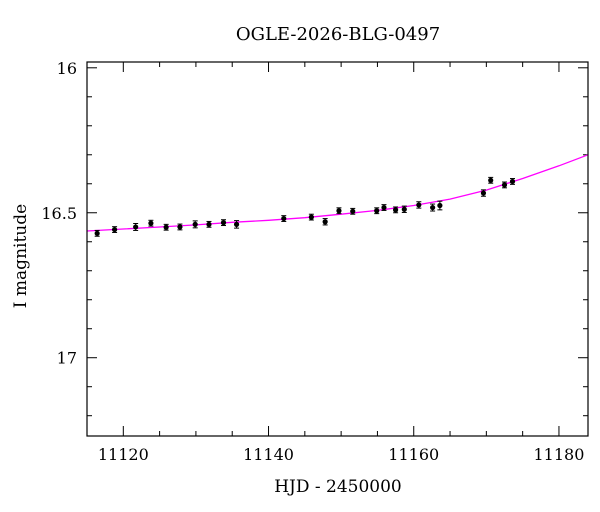  I want to click on data-points, so click(305, 206).